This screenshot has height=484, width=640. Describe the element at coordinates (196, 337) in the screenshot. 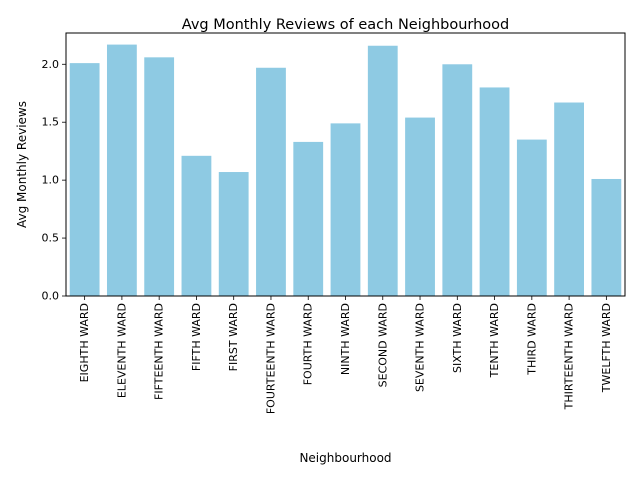

I see `x-tick-label: FIFTH WARD` at that location.